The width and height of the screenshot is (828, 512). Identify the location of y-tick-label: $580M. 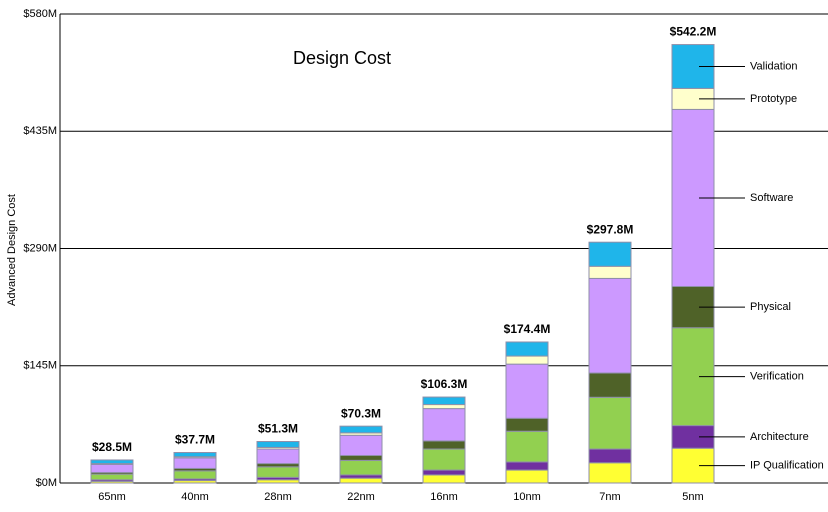
(40, 14).